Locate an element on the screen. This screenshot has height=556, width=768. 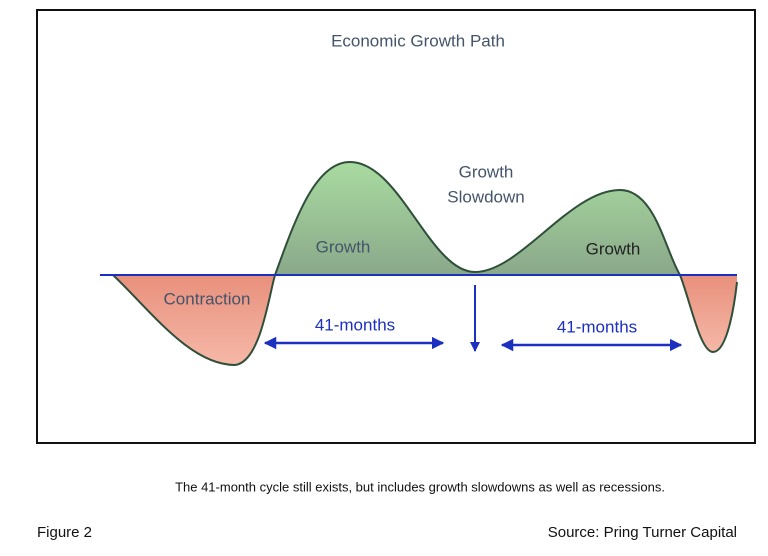
diagram-title: Economic Growth Path is located at coordinates (418, 40).